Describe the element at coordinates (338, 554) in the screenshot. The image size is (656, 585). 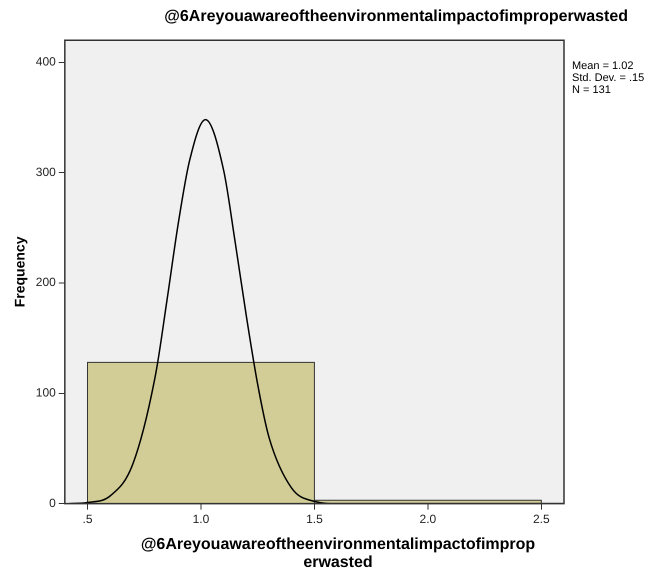
I see `x-axis-title: @6Areyouawareoftheenvironmentalimpactofimproperwasted` at that location.